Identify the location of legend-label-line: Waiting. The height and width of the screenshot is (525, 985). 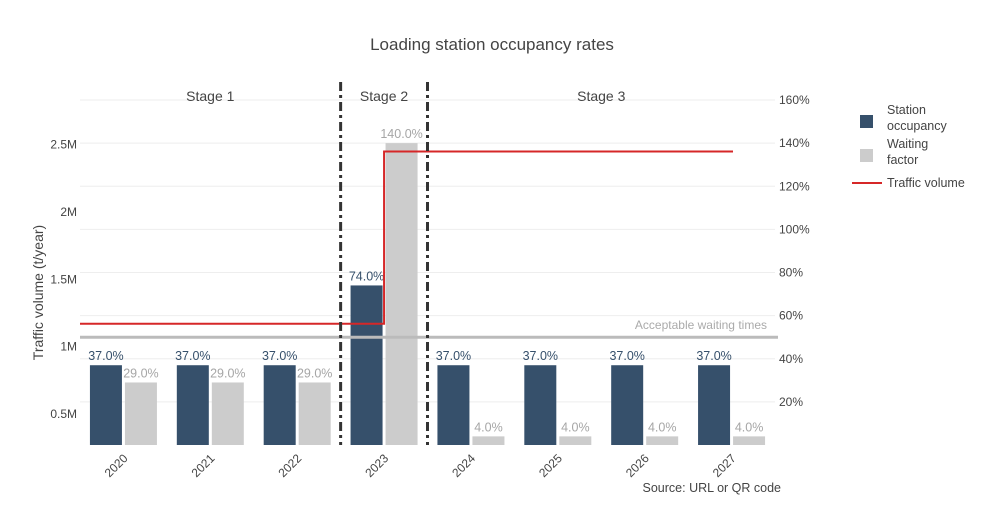
(907, 144).